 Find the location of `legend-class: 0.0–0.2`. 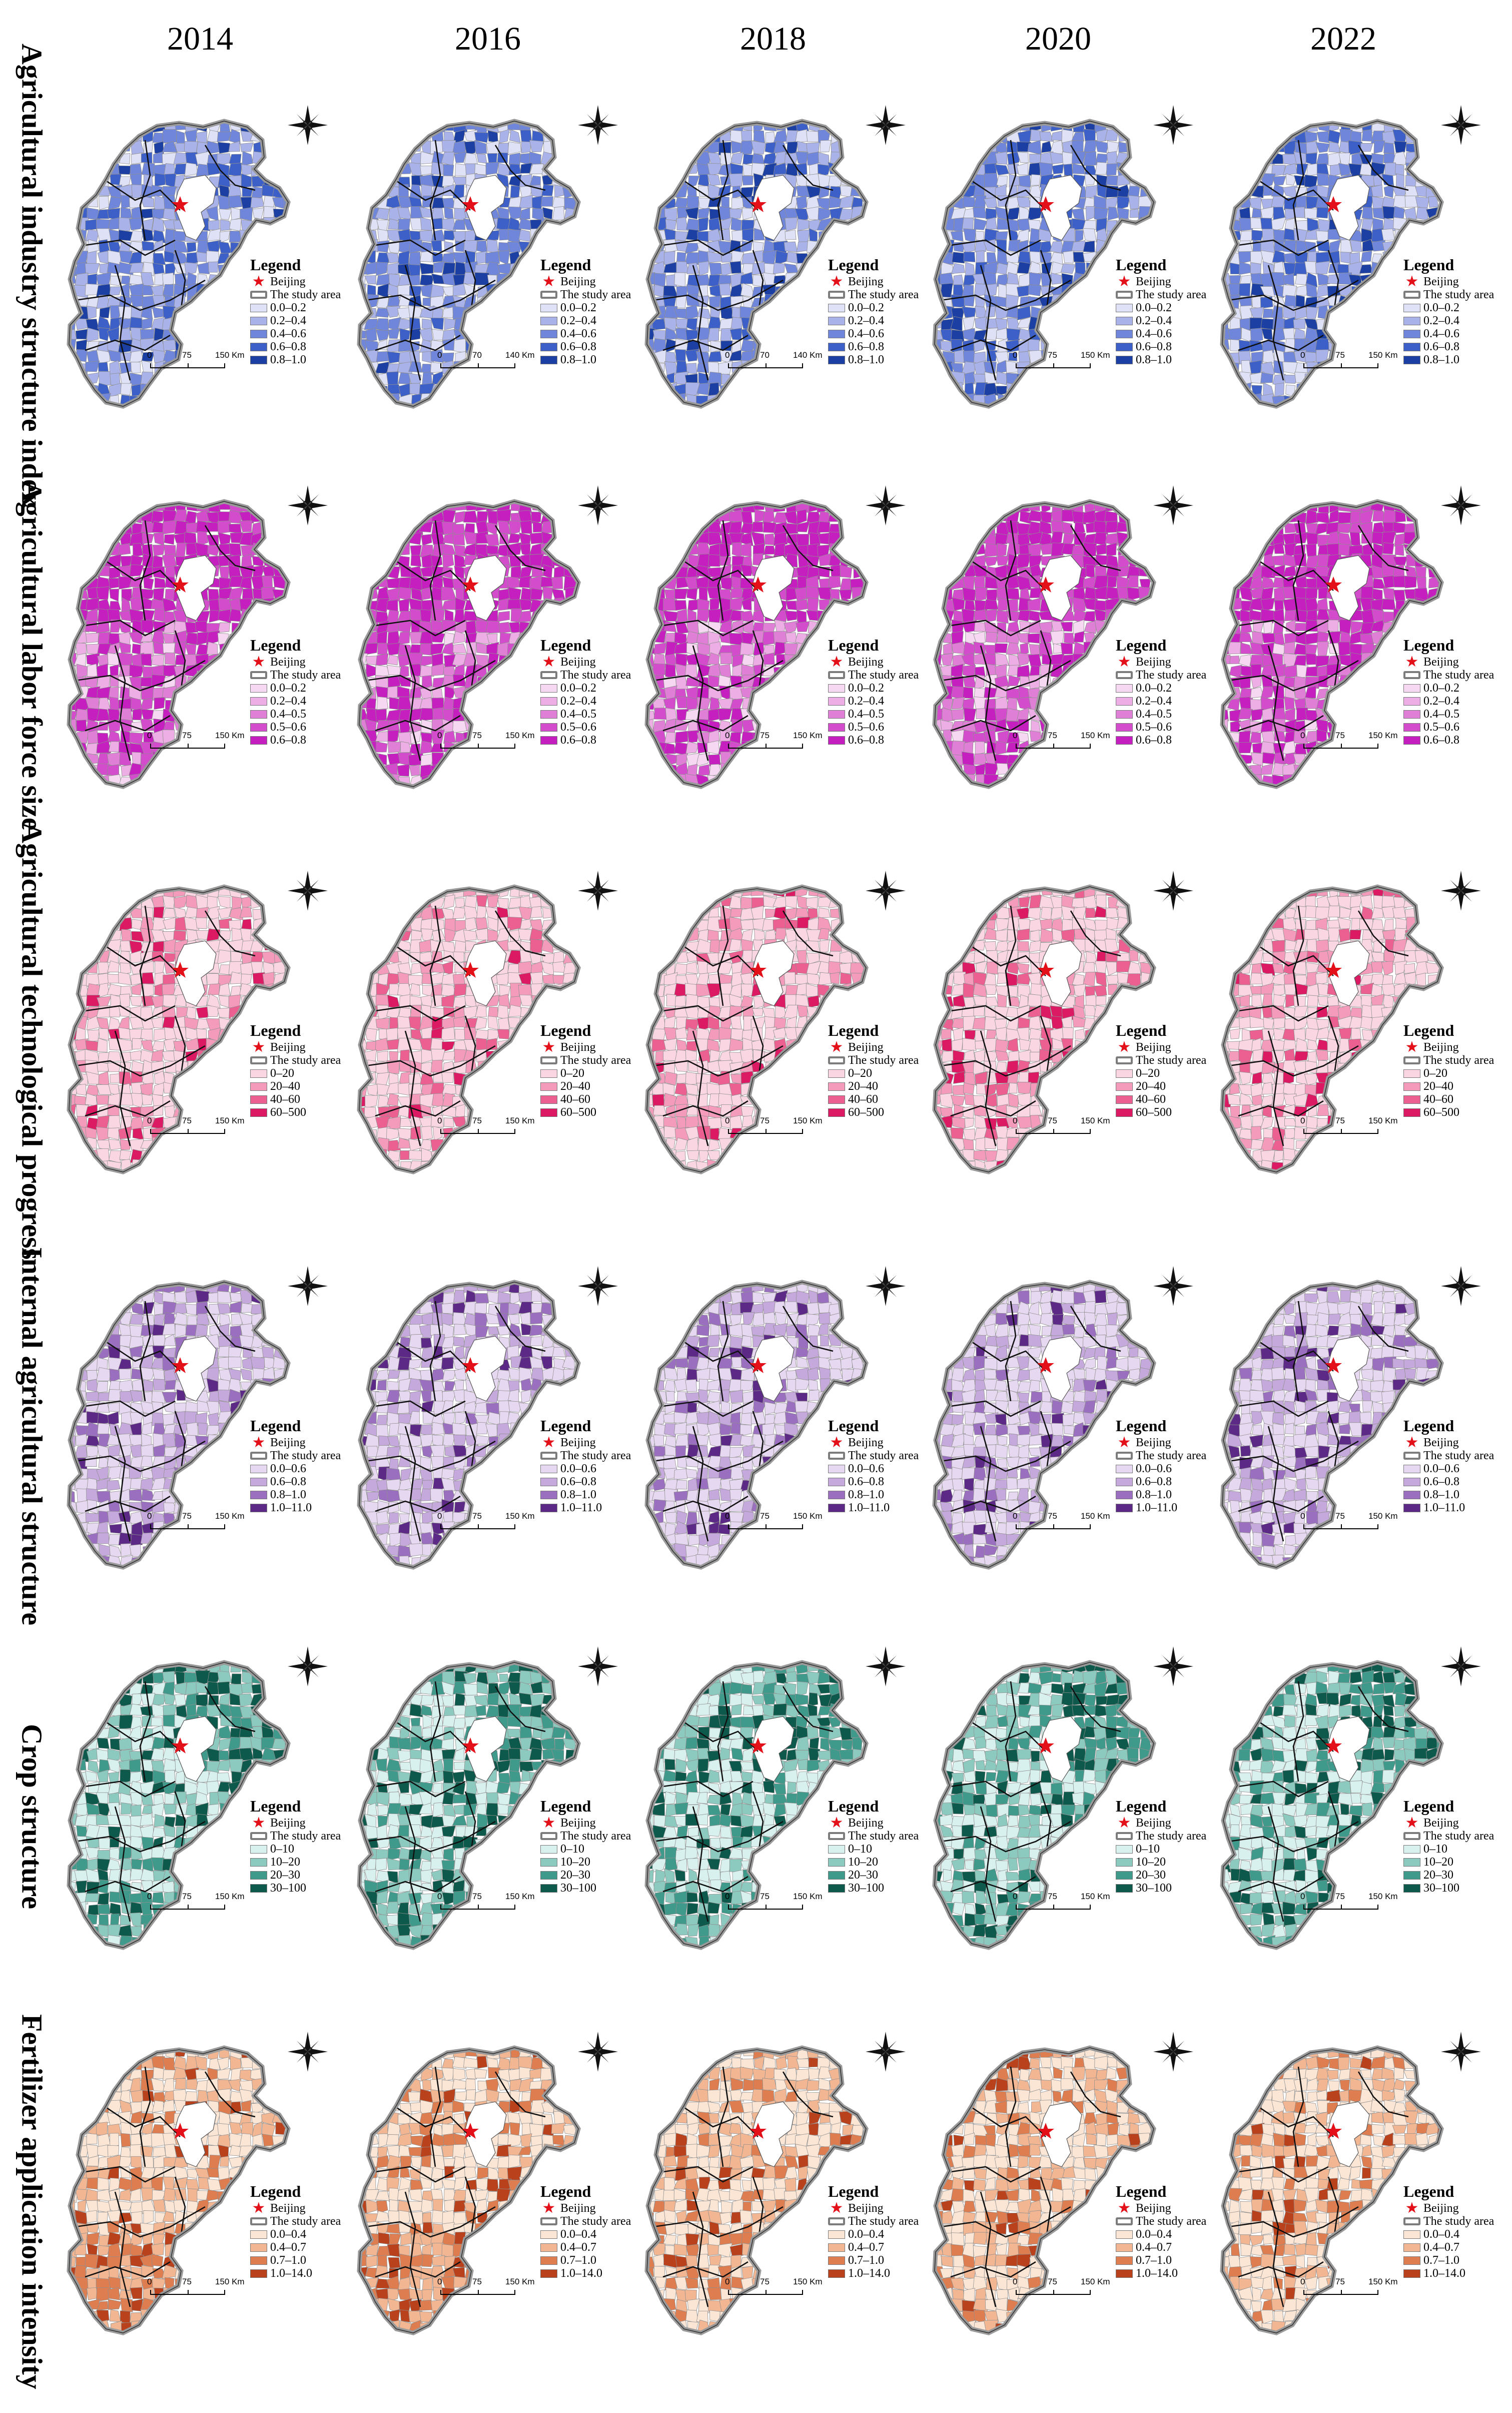

legend-class: 0.0–0.2 is located at coordinates (1166, 308).